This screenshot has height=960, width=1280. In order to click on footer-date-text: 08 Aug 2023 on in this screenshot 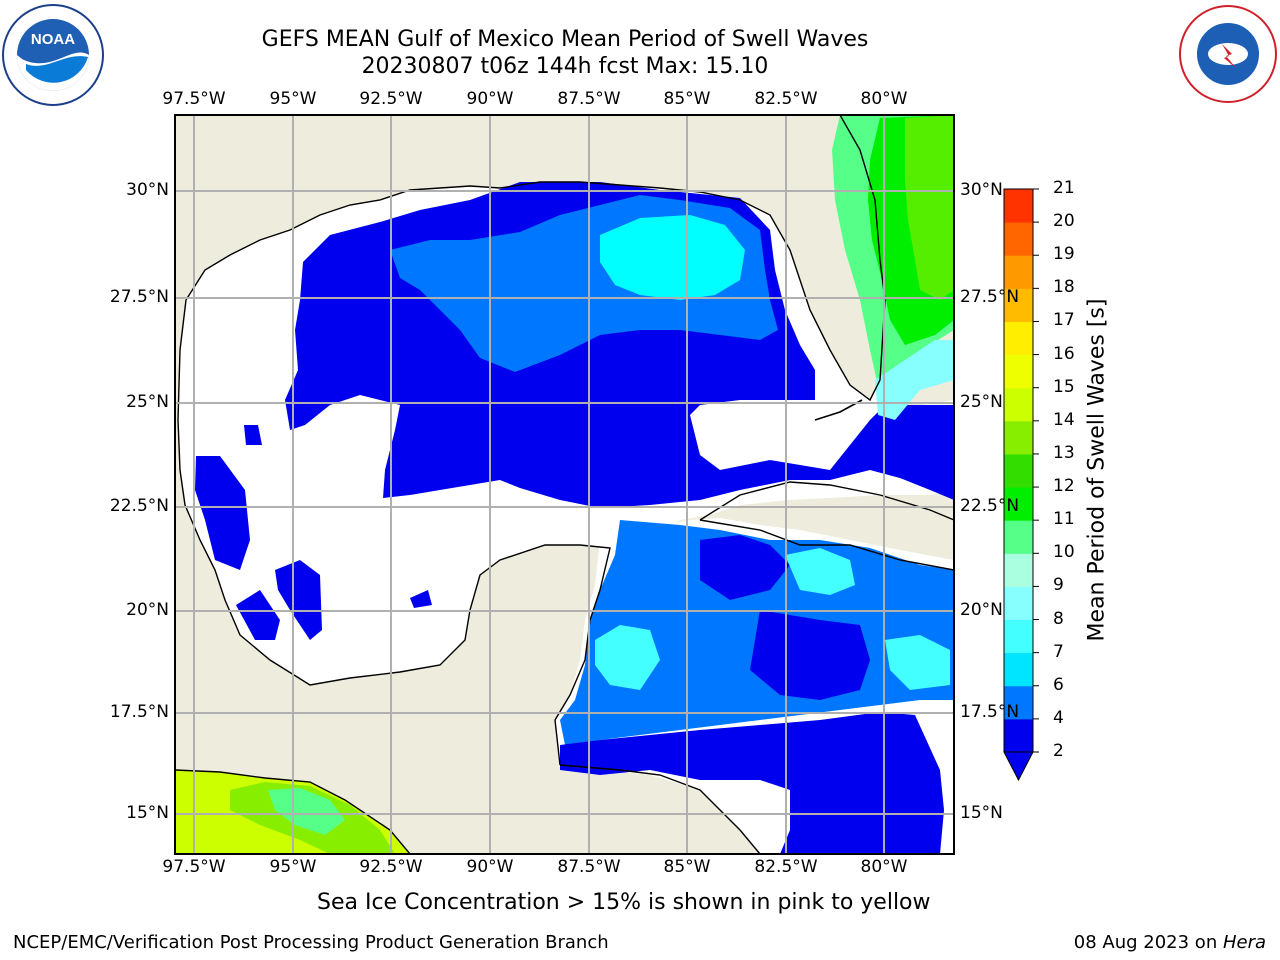, I will do `click(1148, 942)`.